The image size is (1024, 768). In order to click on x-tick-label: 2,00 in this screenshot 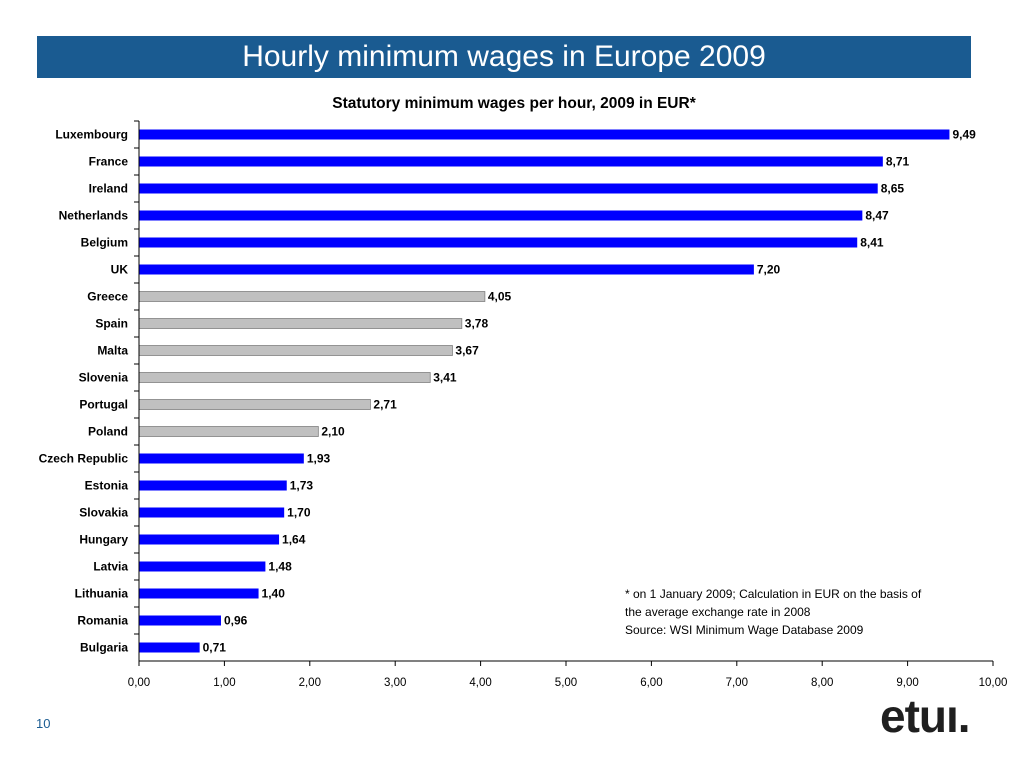, I will do `click(310, 683)`.